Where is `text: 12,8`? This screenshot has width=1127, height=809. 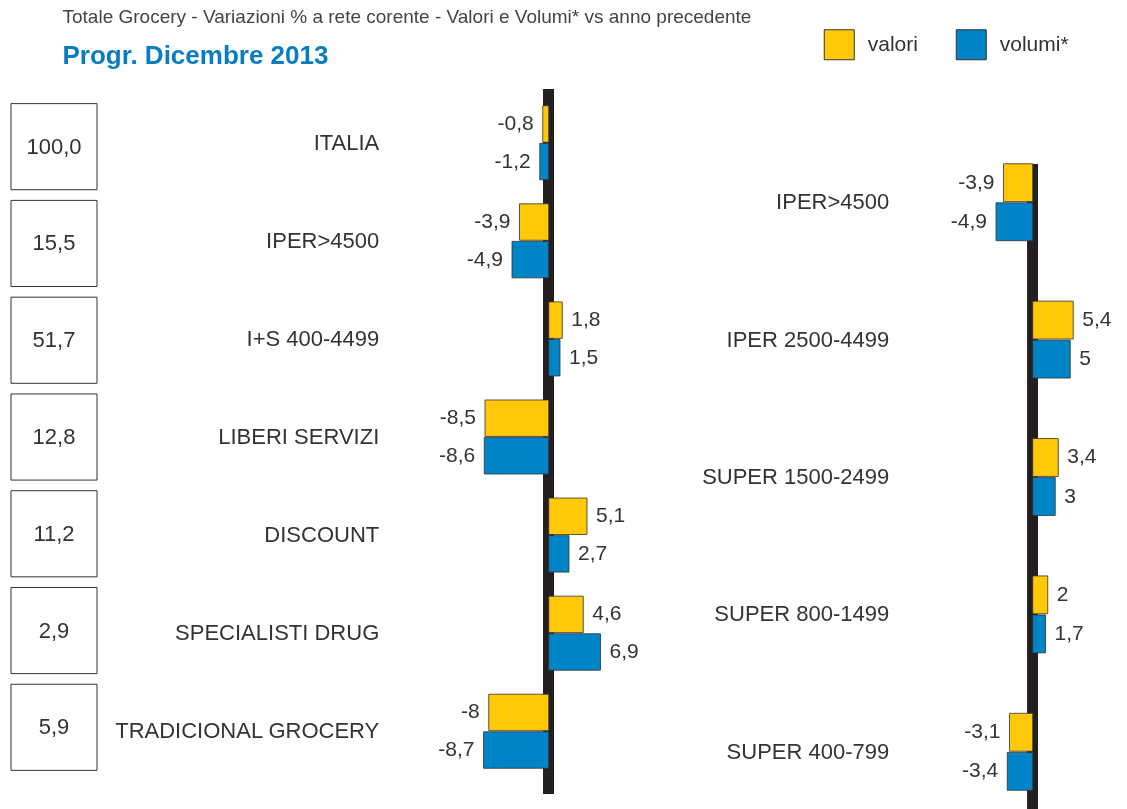 text: 12,8 is located at coordinates (54, 436).